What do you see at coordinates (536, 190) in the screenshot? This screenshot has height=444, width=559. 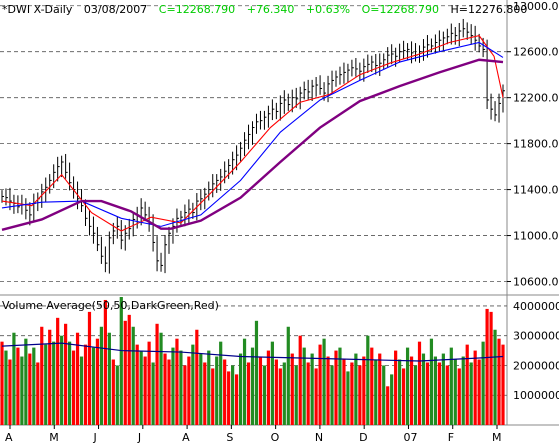 I see `price-tick-label: 11400.00` at bounding box center [536, 190].